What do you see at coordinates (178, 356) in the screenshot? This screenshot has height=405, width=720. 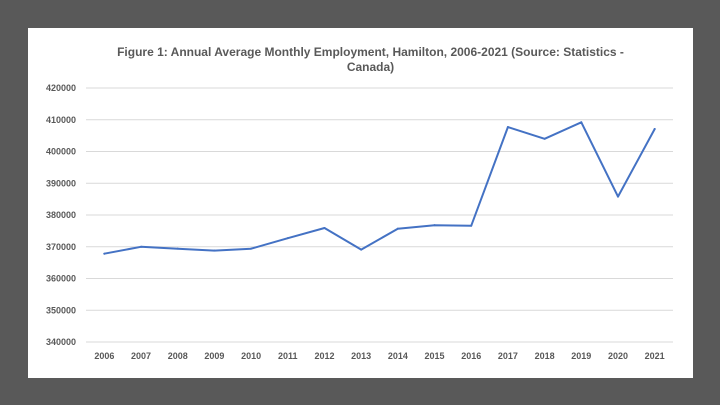 I see `x-tick-label: 2008` at bounding box center [178, 356].